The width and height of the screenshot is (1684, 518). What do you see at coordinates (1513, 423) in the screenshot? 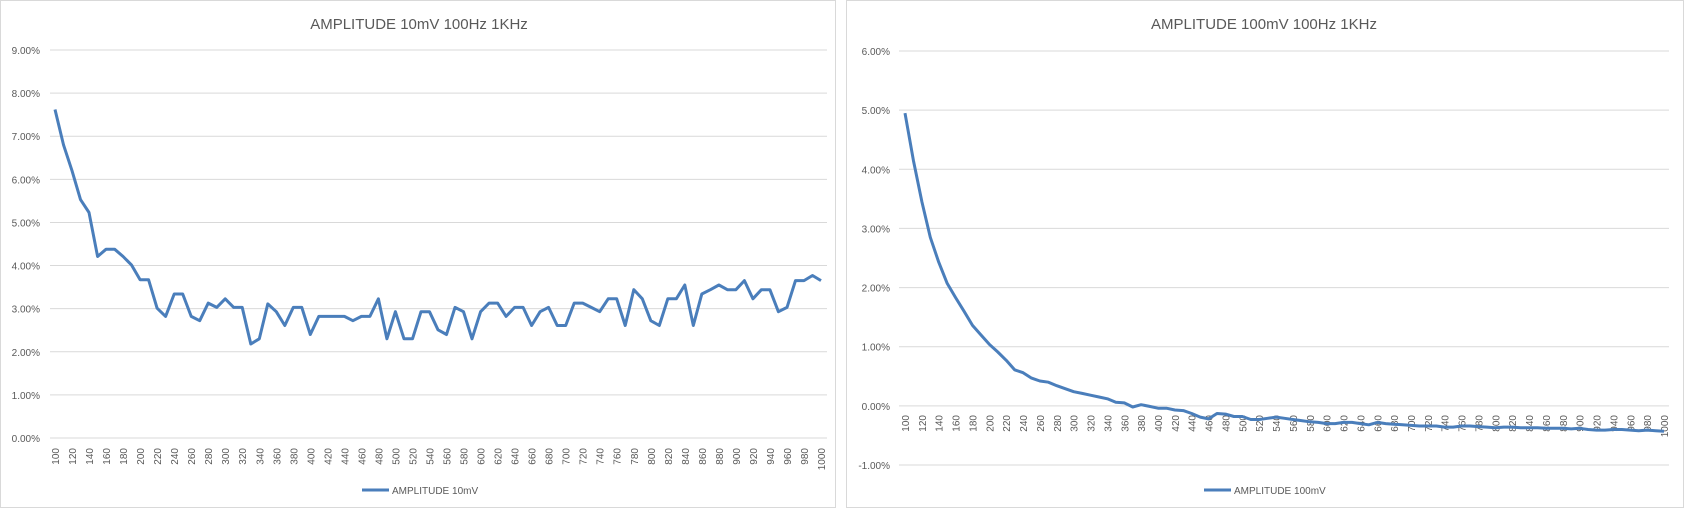
I see `x-tick-label: 820` at bounding box center [1513, 423].